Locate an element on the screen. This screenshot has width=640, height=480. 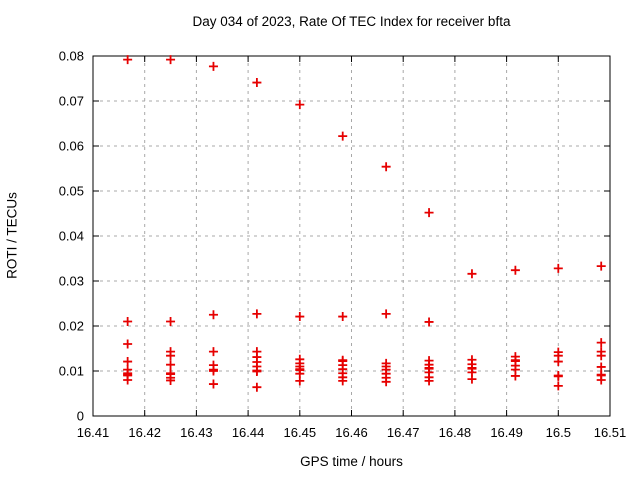
x-tick-label: 16.48 is located at coordinates (455, 432).